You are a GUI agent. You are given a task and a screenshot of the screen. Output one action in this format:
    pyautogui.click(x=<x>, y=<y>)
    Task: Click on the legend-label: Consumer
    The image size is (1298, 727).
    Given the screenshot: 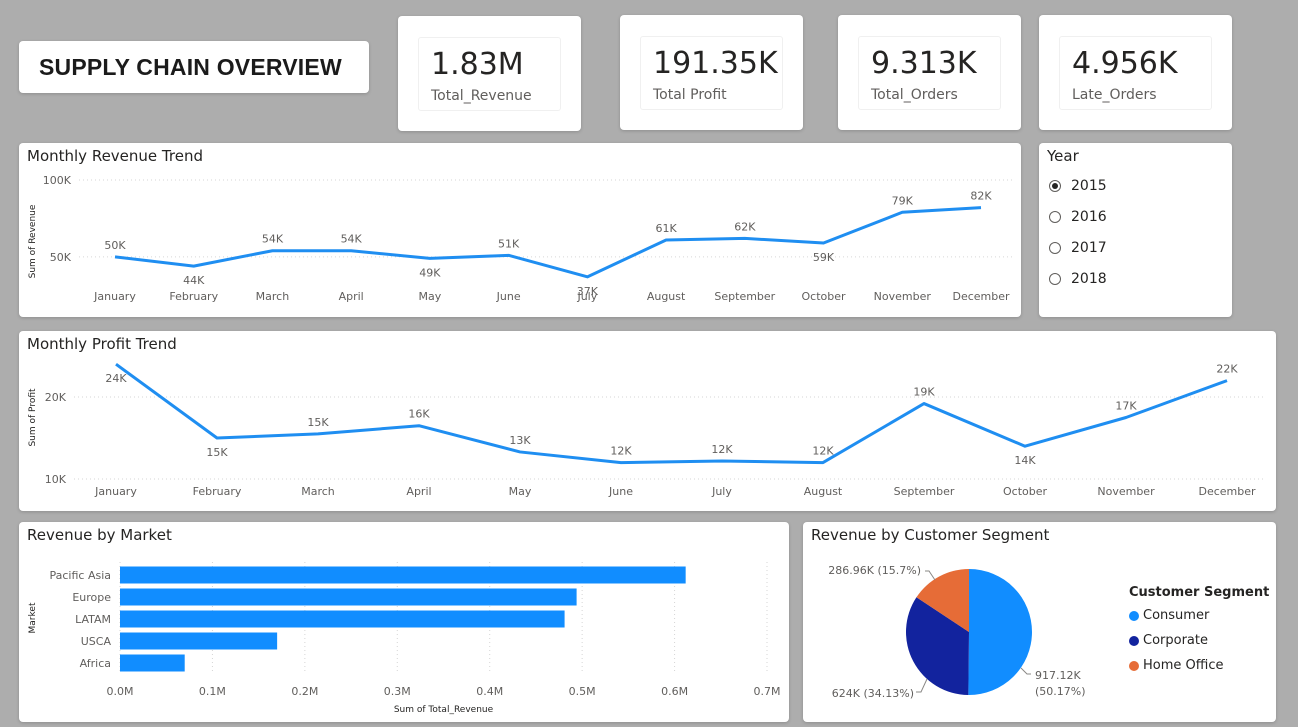 What is the action you would take?
    pyautogui.click(x=1176, y=615)
    